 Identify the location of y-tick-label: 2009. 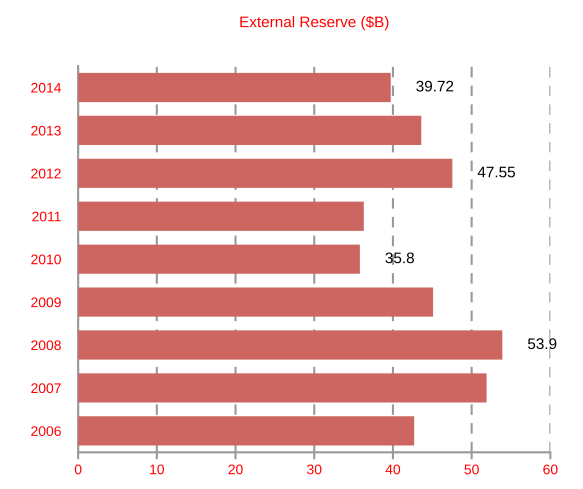
(46, 302).